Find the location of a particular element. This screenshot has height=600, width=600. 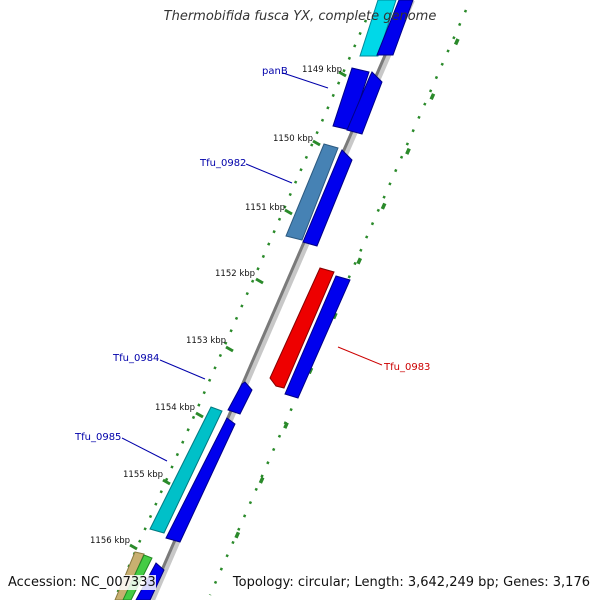

tick-label-1150: 1150 kbp is located at coordinates (293, 139).